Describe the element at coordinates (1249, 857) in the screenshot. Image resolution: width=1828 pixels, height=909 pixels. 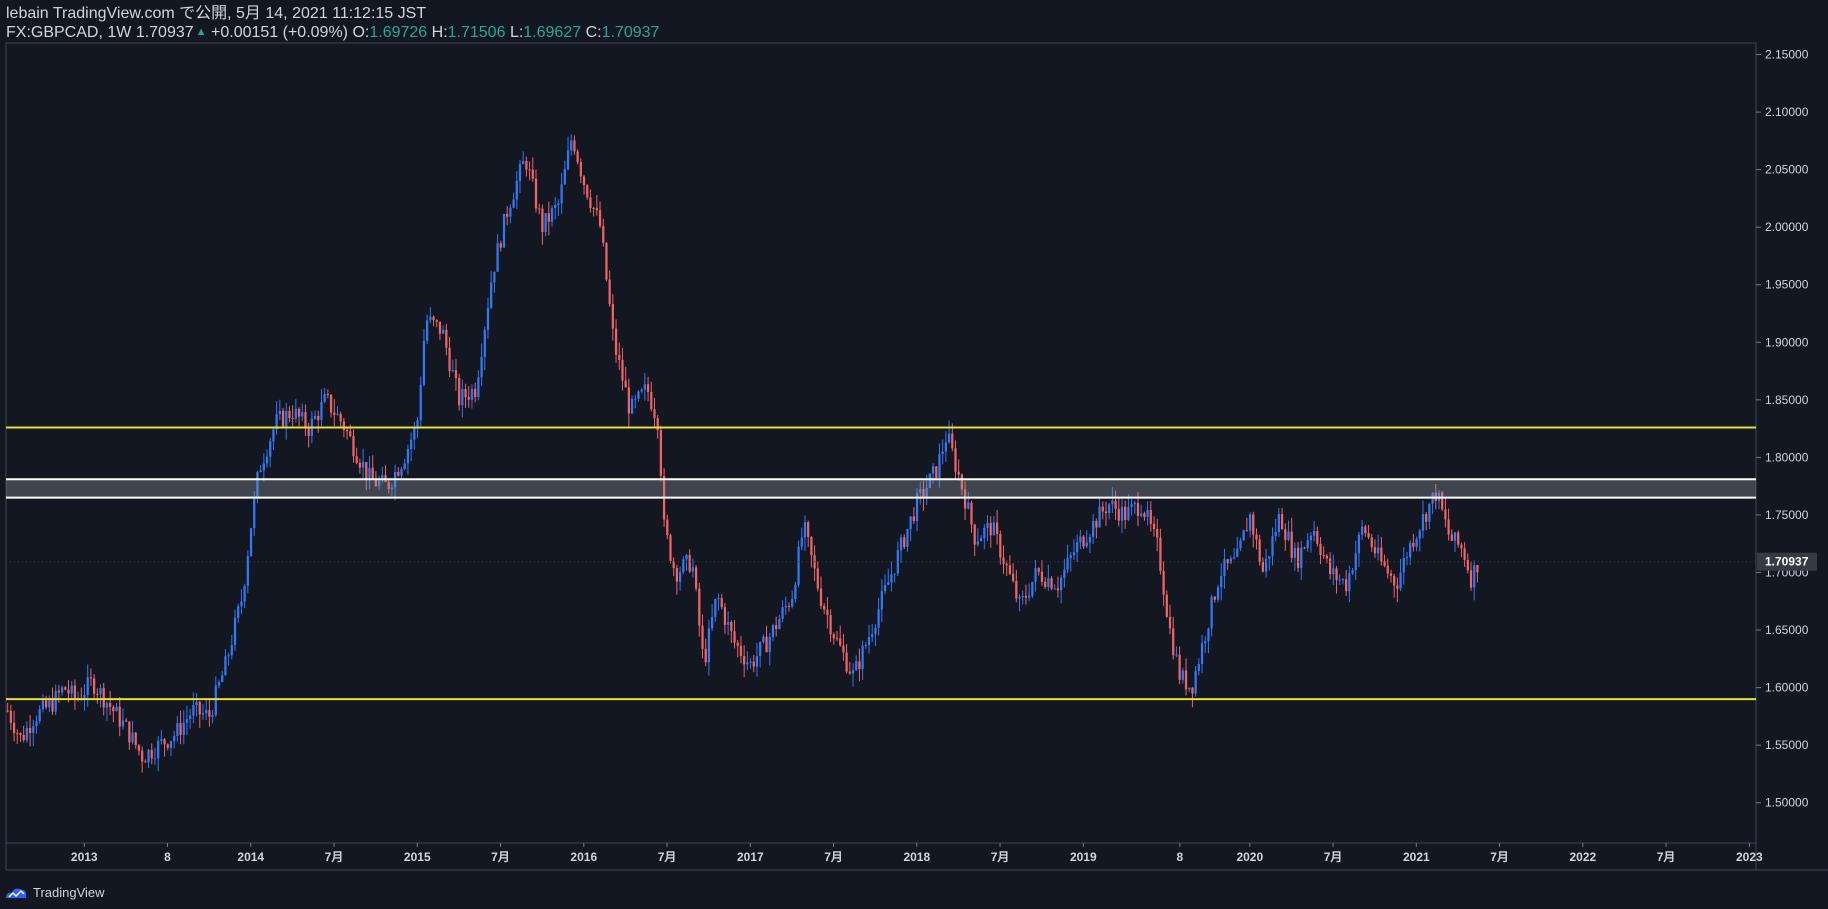
I see `time-tick-label: 2020` at that location.